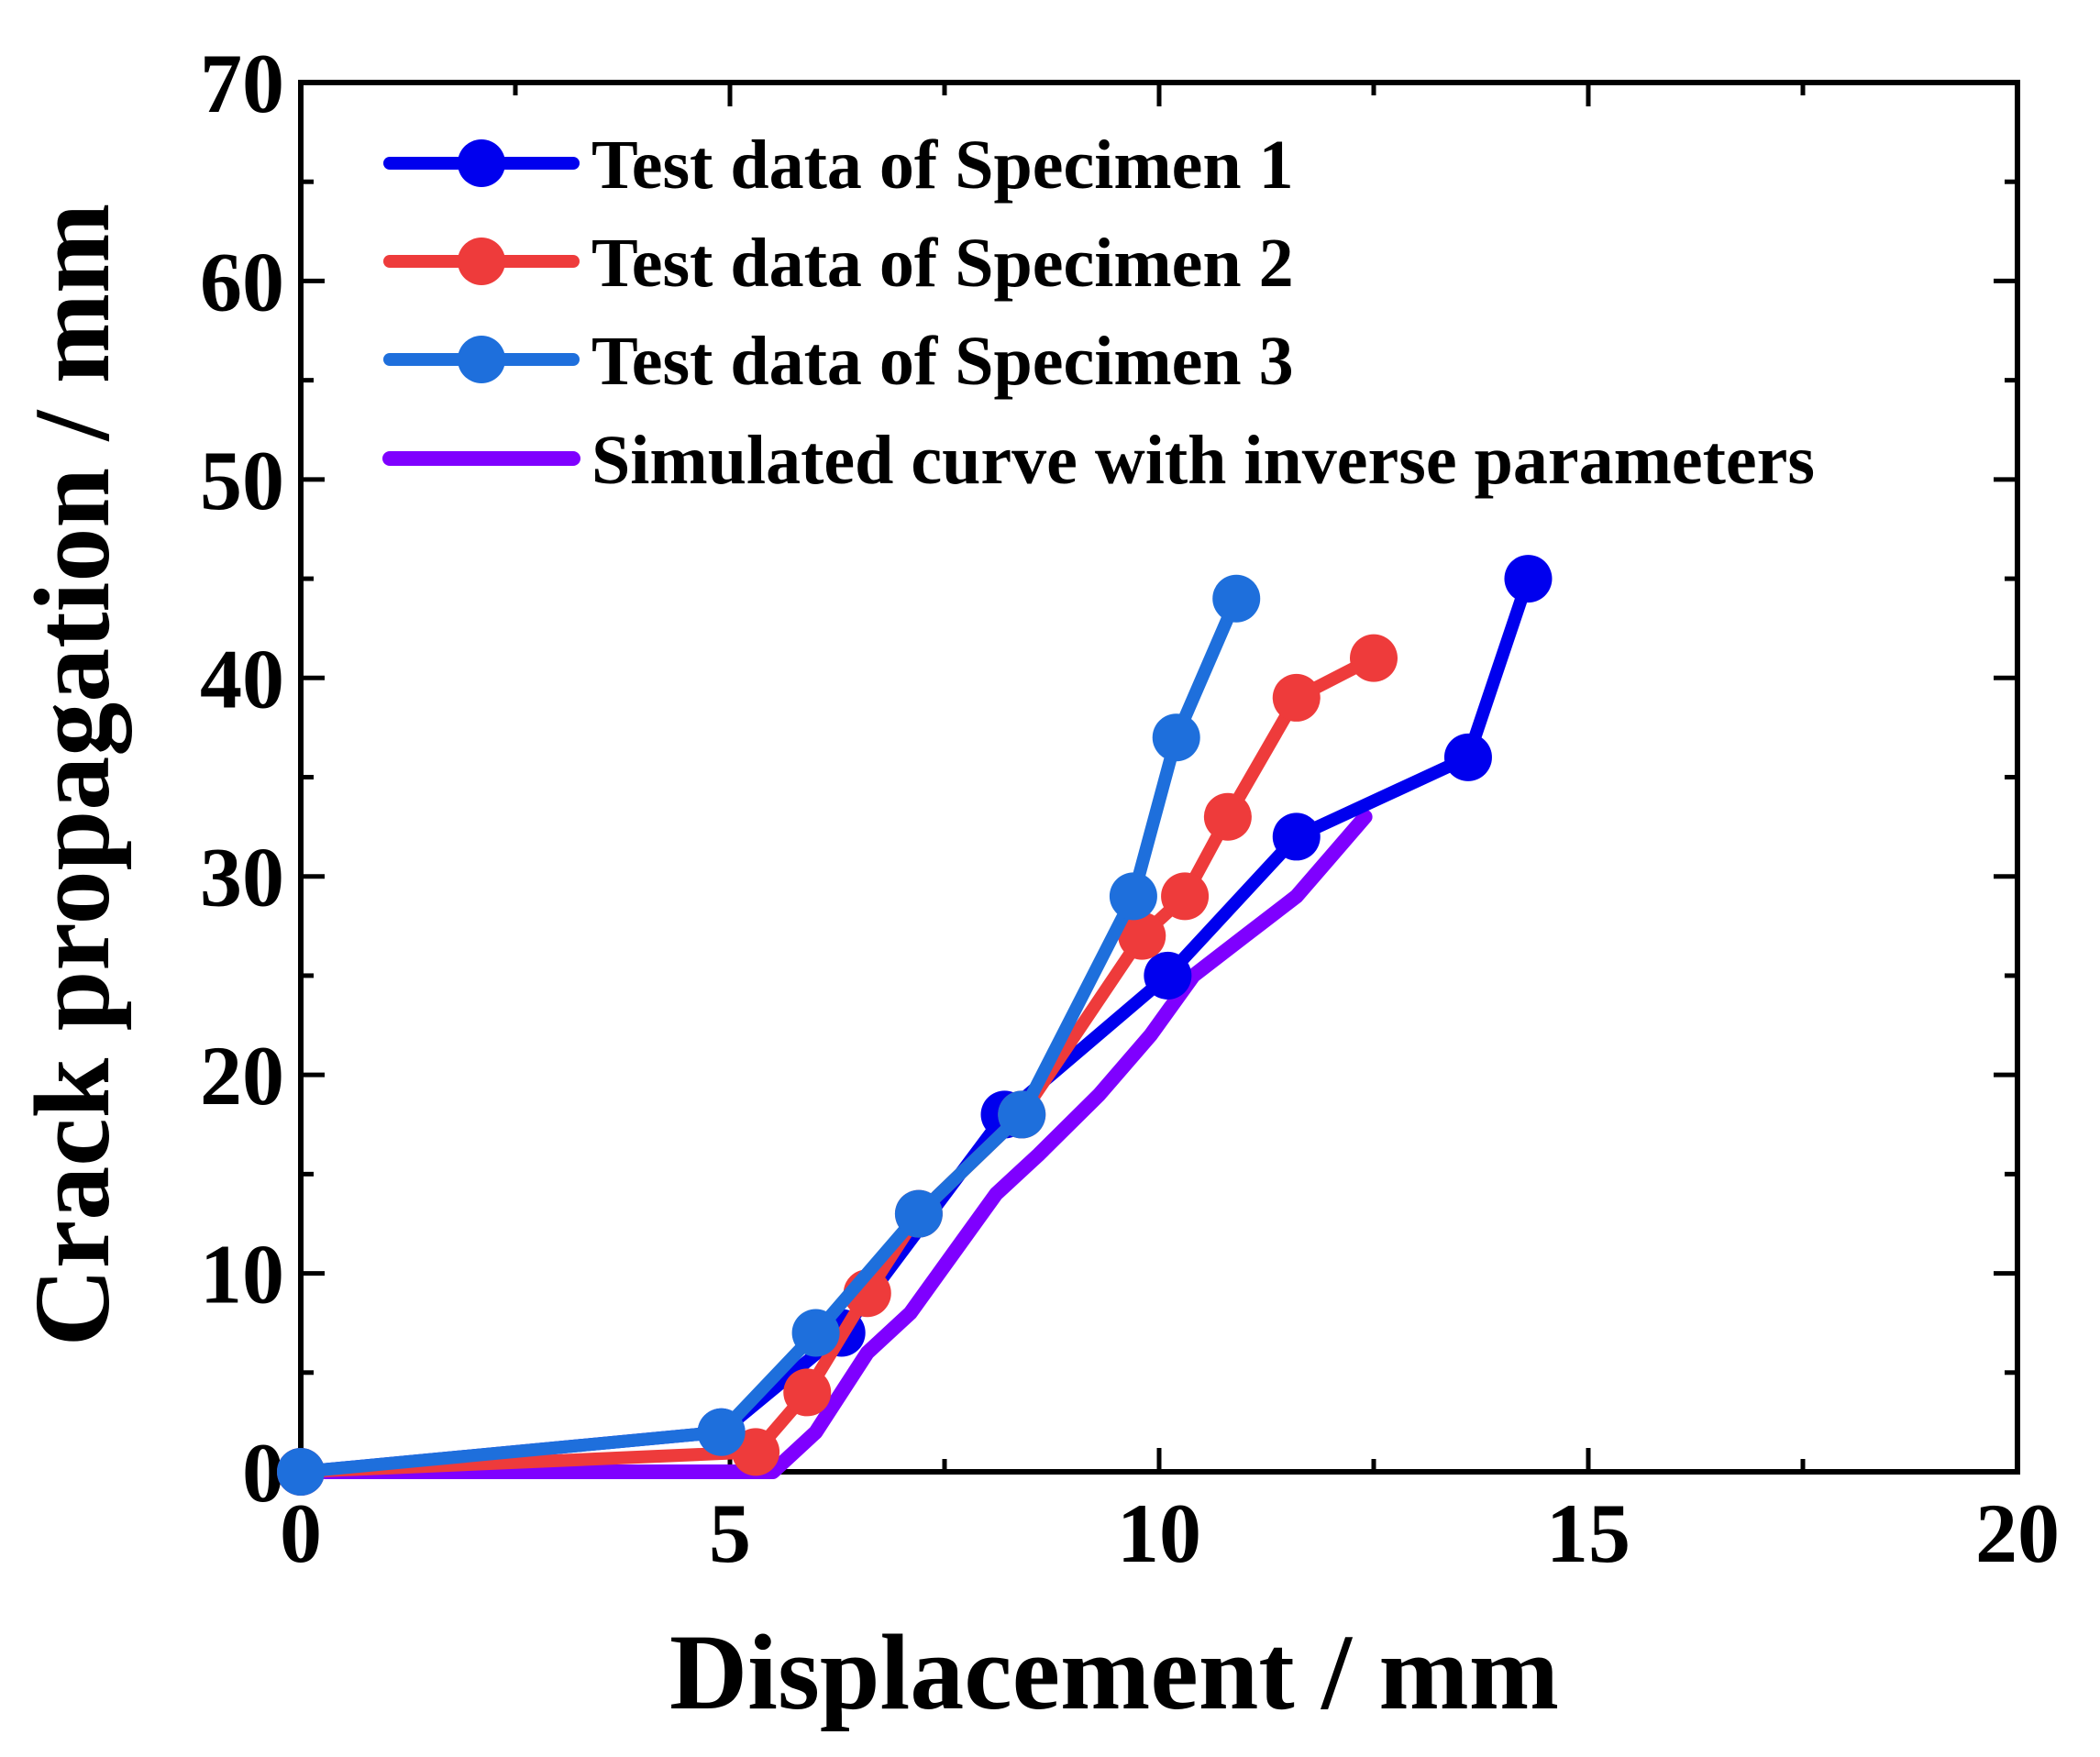  What do you see at coordinates (942, 263) in the screenshot?
I see `legend-label: Test data of Specimen 2` at bounding box center [942, 263].